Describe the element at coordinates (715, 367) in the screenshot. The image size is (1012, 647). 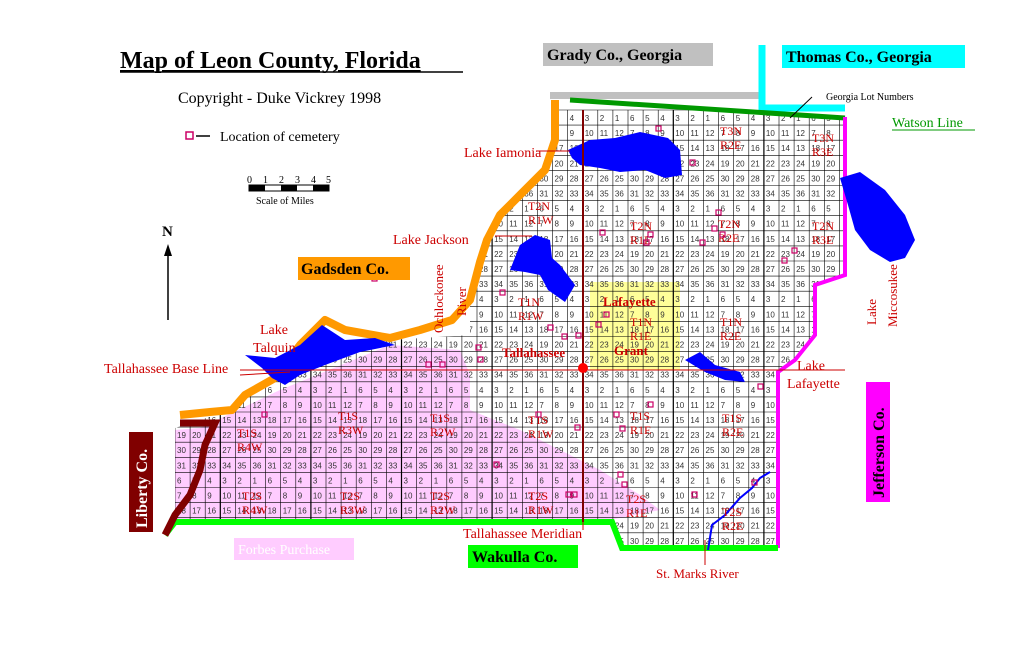
I see `lake-lafayette` at that location.